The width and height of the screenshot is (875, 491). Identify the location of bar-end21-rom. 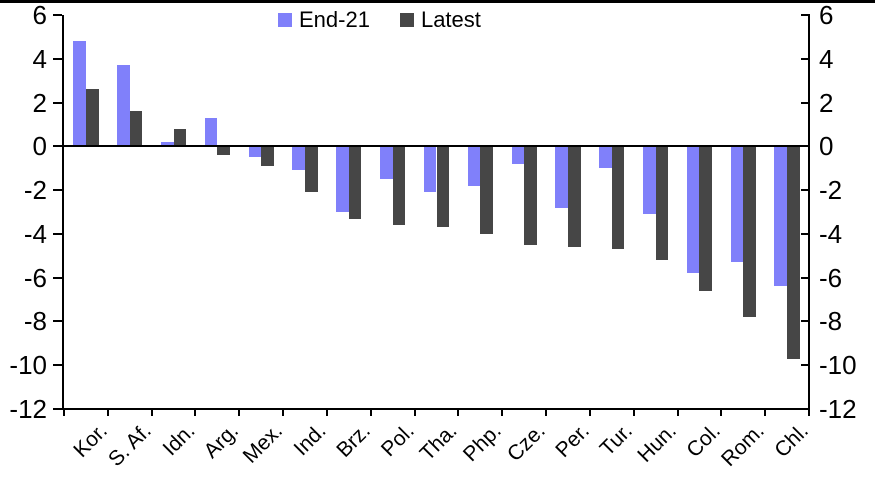
(737, 204).